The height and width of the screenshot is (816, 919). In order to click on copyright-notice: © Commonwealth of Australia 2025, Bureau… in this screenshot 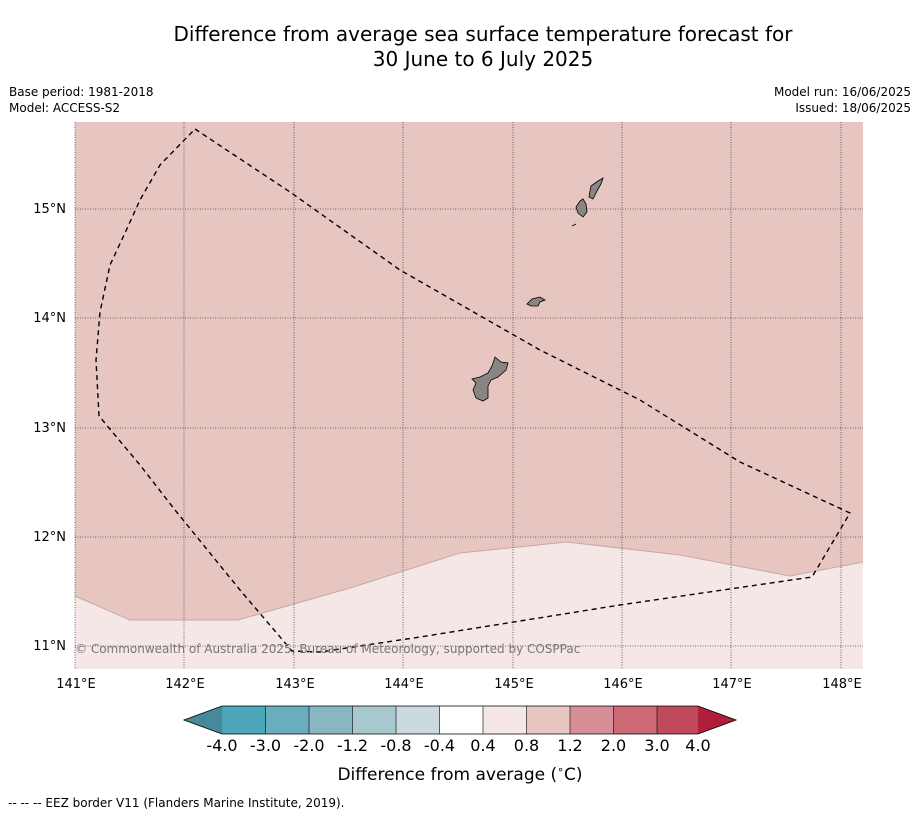, I will do `click(327, 649)`.